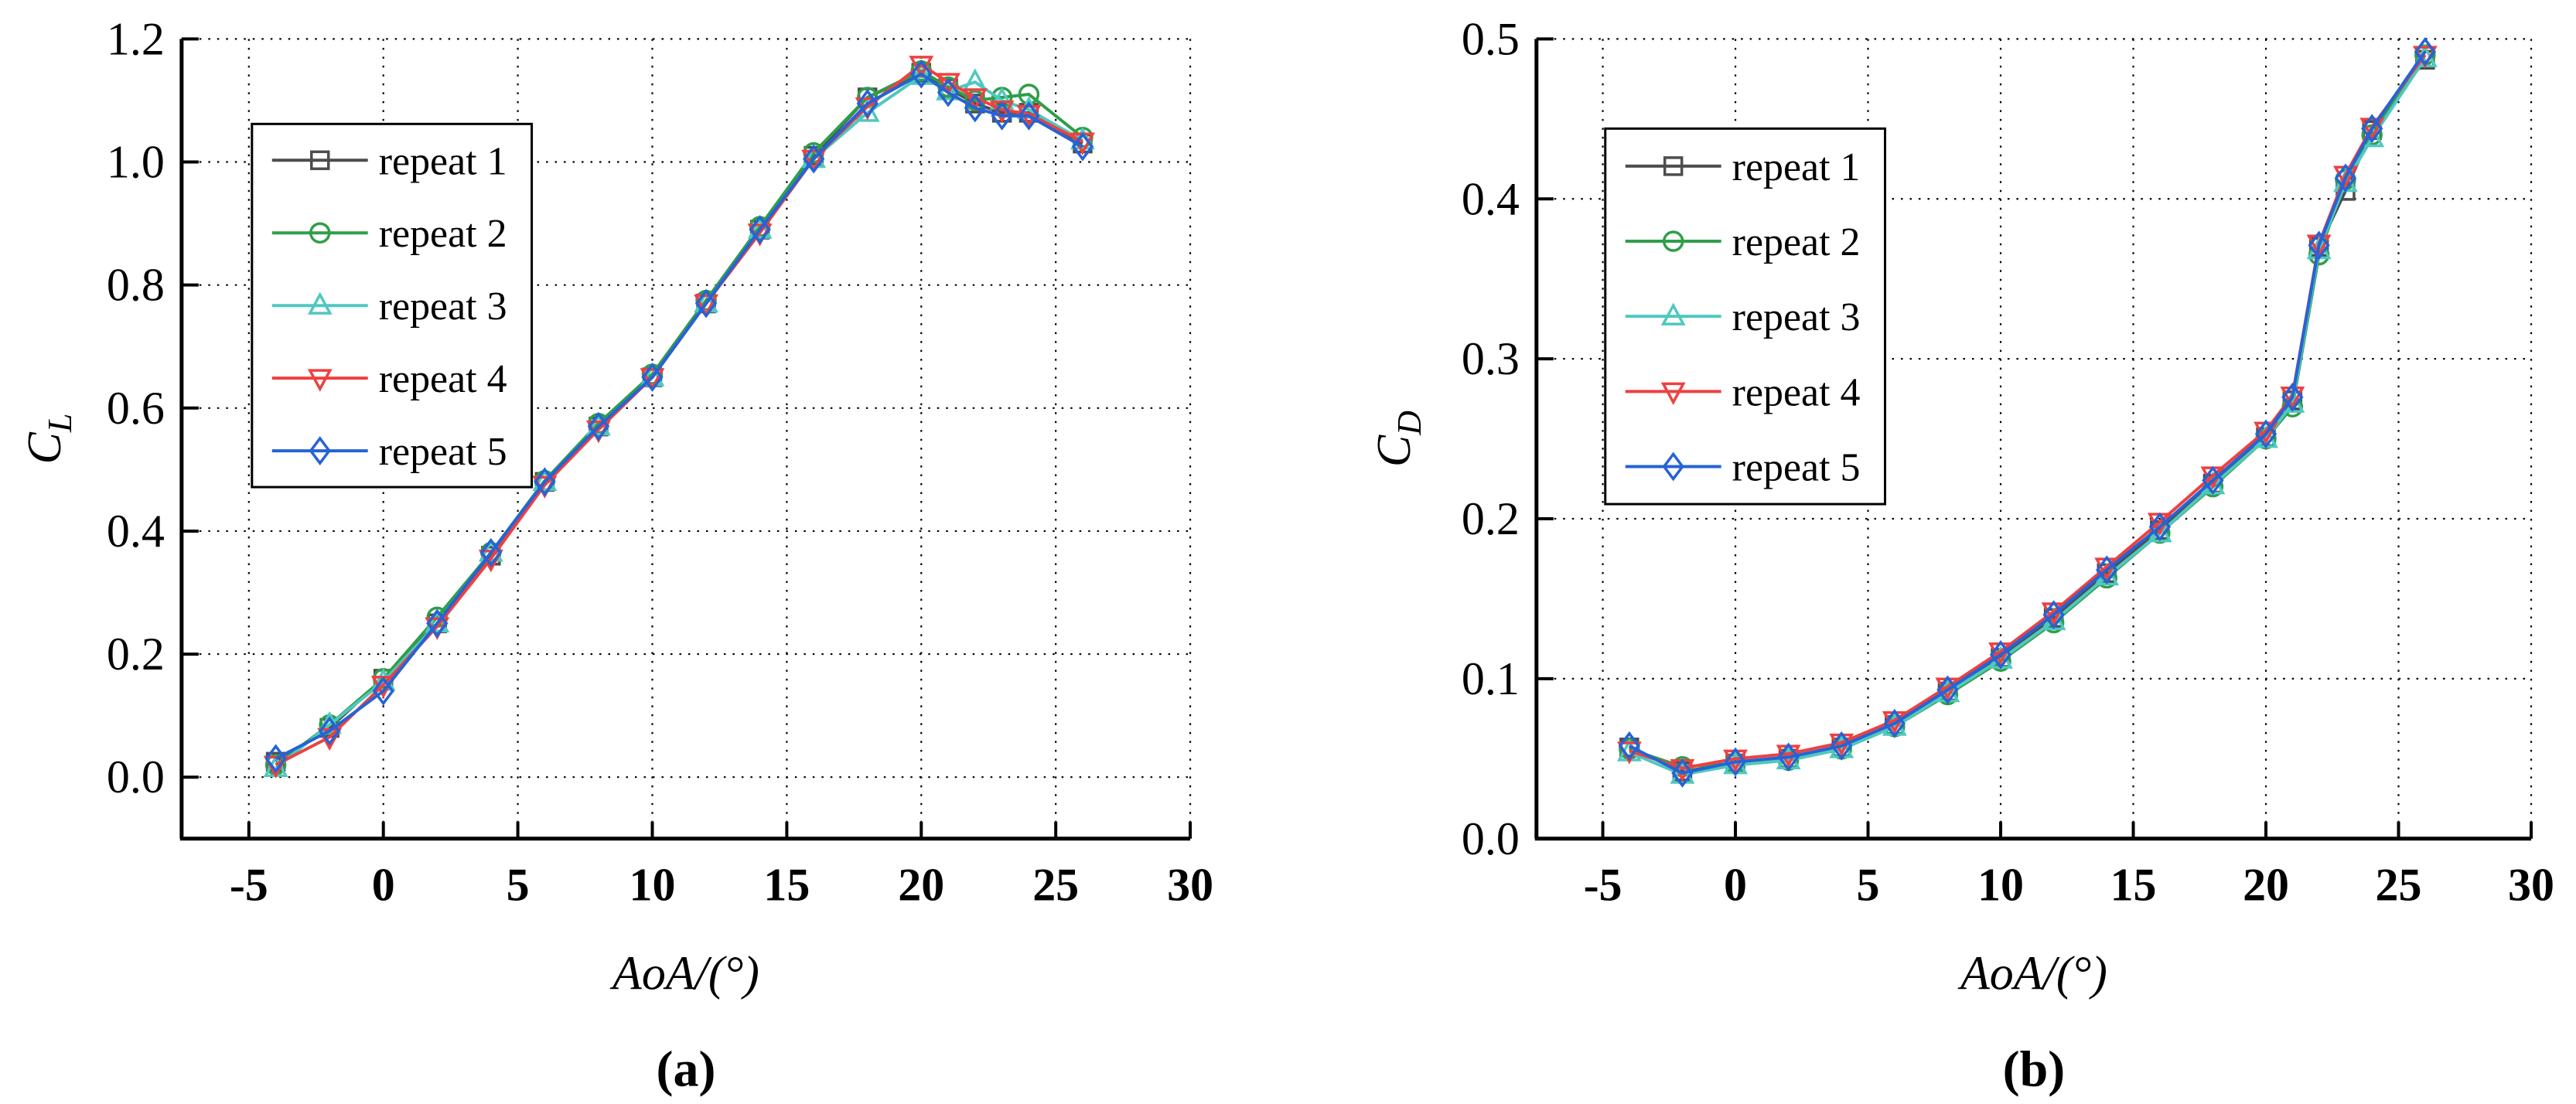  I want to click on panel-caption: (b), so click(2035, 1069).